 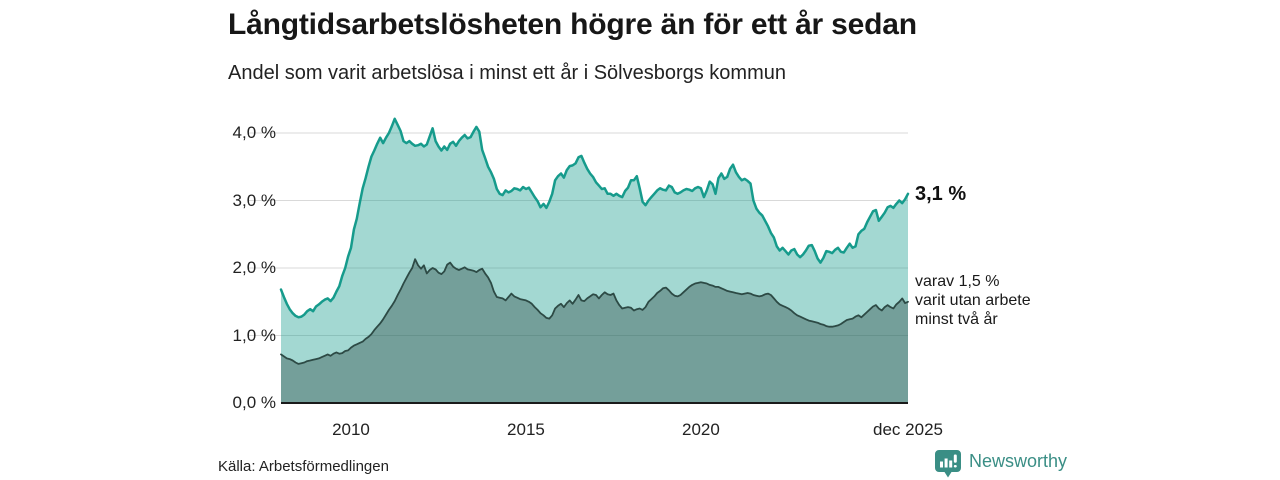 What do you see at coordinates (908, 429) in the screenshot?
I see `x-tick-label: dec 2025` at bounding box center [908, 429].